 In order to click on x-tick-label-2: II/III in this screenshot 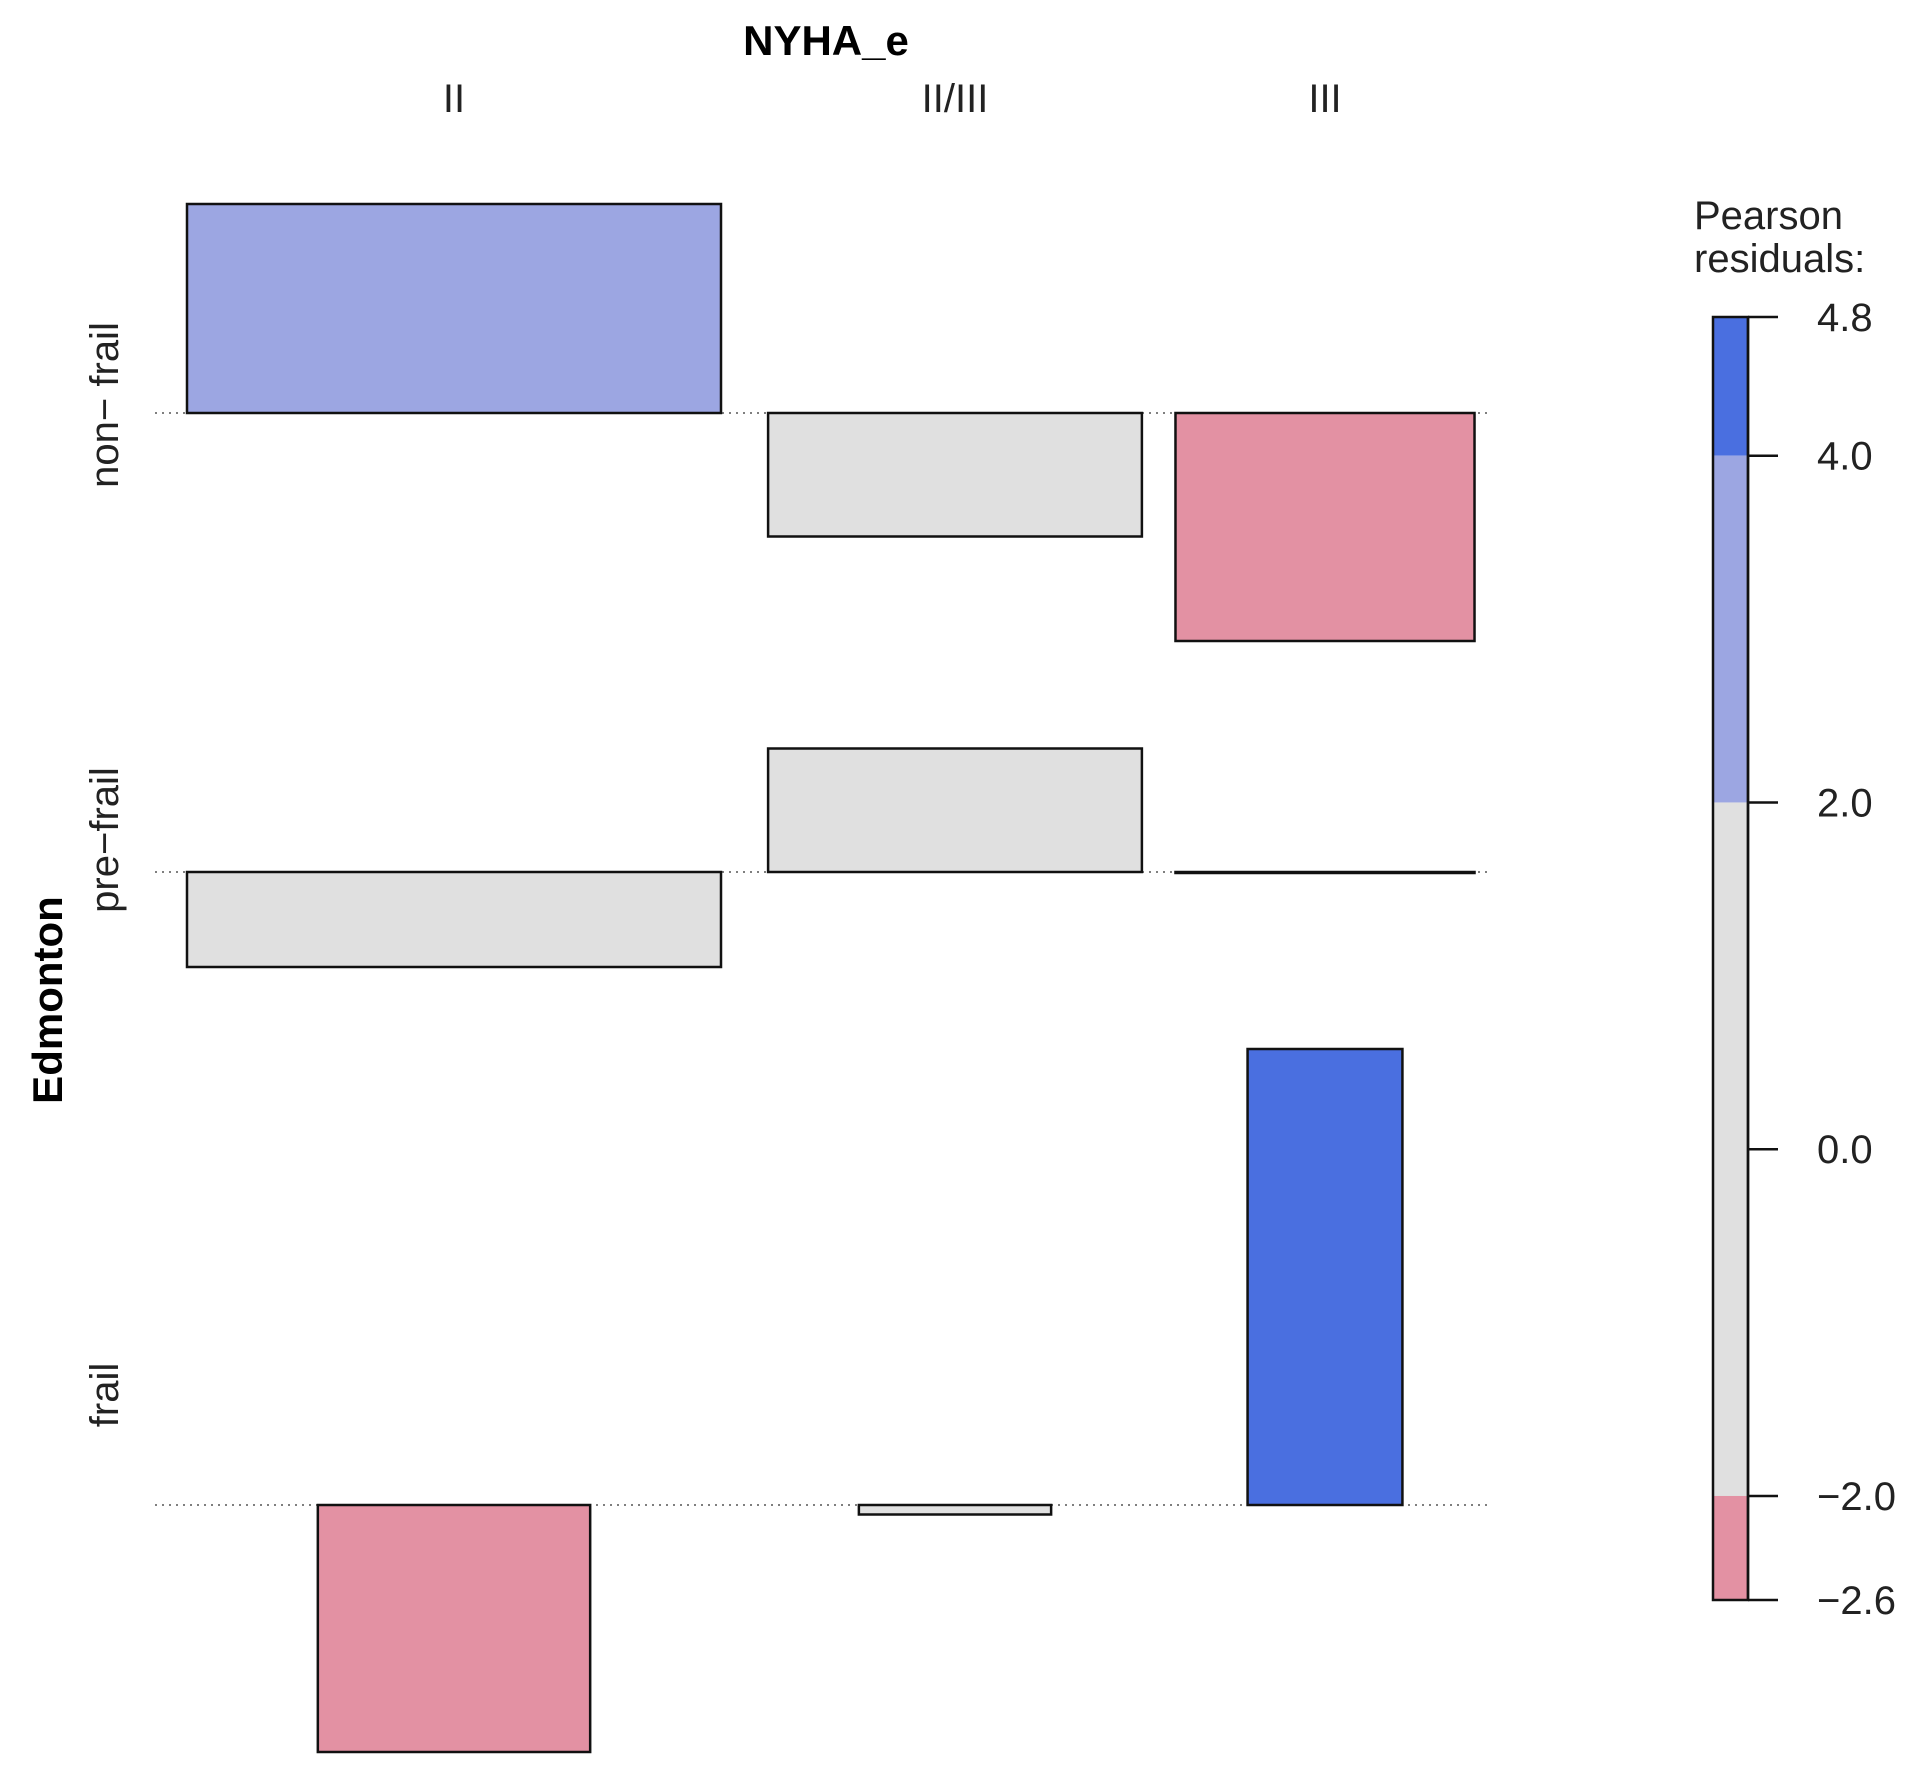, I will do `click(955, 99)`.